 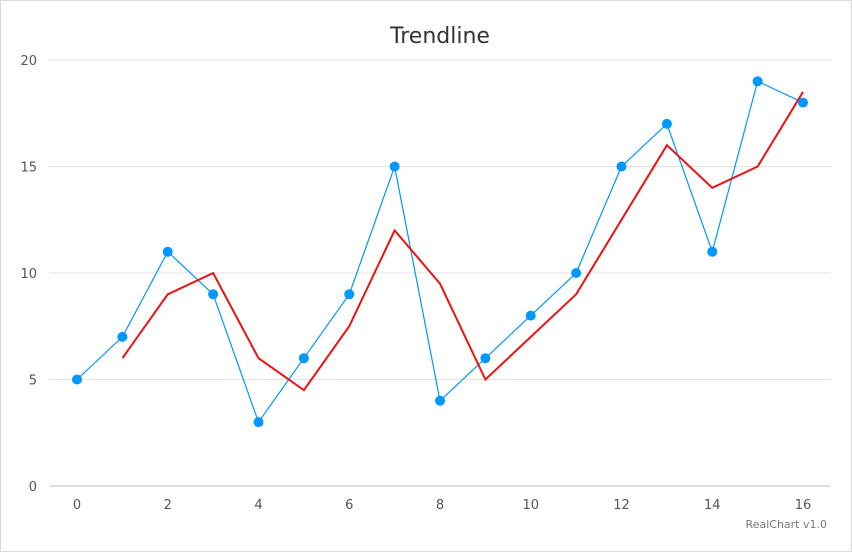 I want to click on y-tick-label: 15, so click(x=28, y=168).